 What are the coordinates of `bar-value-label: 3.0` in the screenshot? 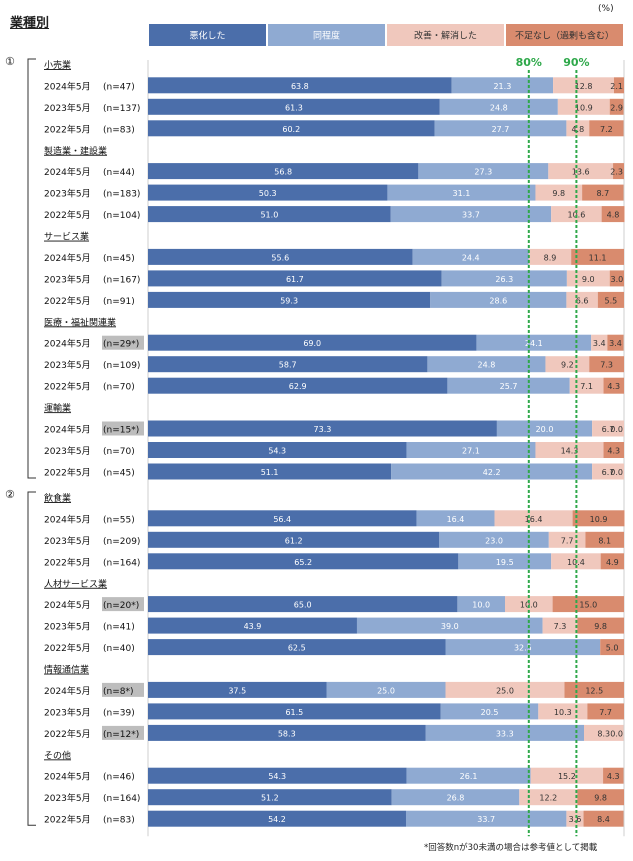 It's located at (616, 279).